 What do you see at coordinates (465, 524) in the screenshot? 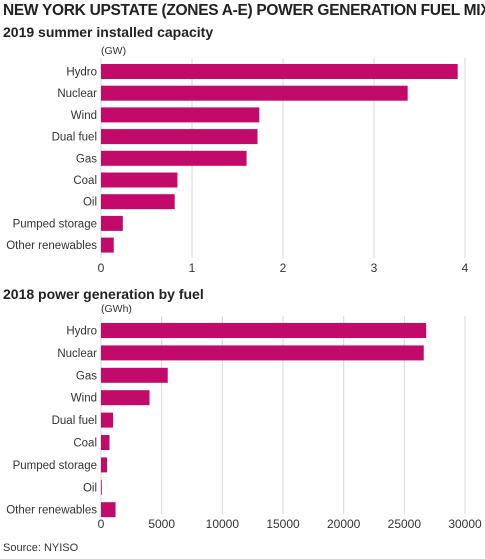
I see `x-tick-label: 30000` at bounding box center [465, 524].